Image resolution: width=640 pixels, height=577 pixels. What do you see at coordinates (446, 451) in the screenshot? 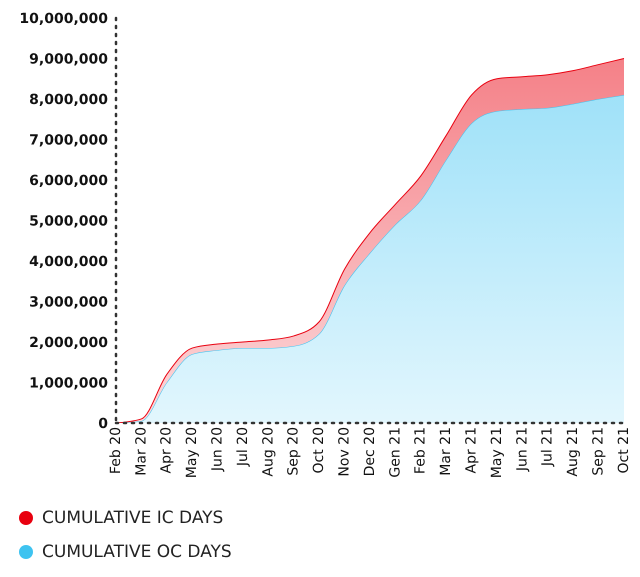
I see `x-tick-label: Mar 21` at bounding box center [446, 451].